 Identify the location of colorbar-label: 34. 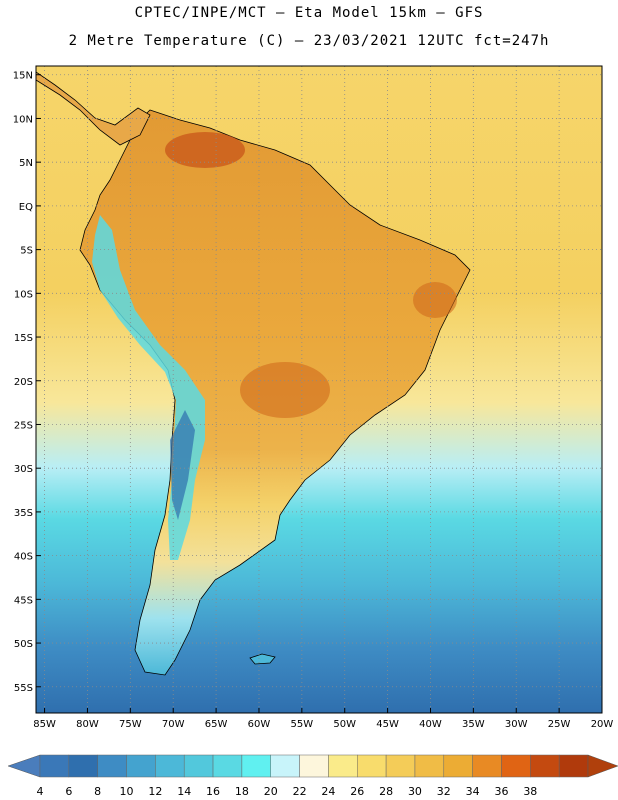
(473, 791).